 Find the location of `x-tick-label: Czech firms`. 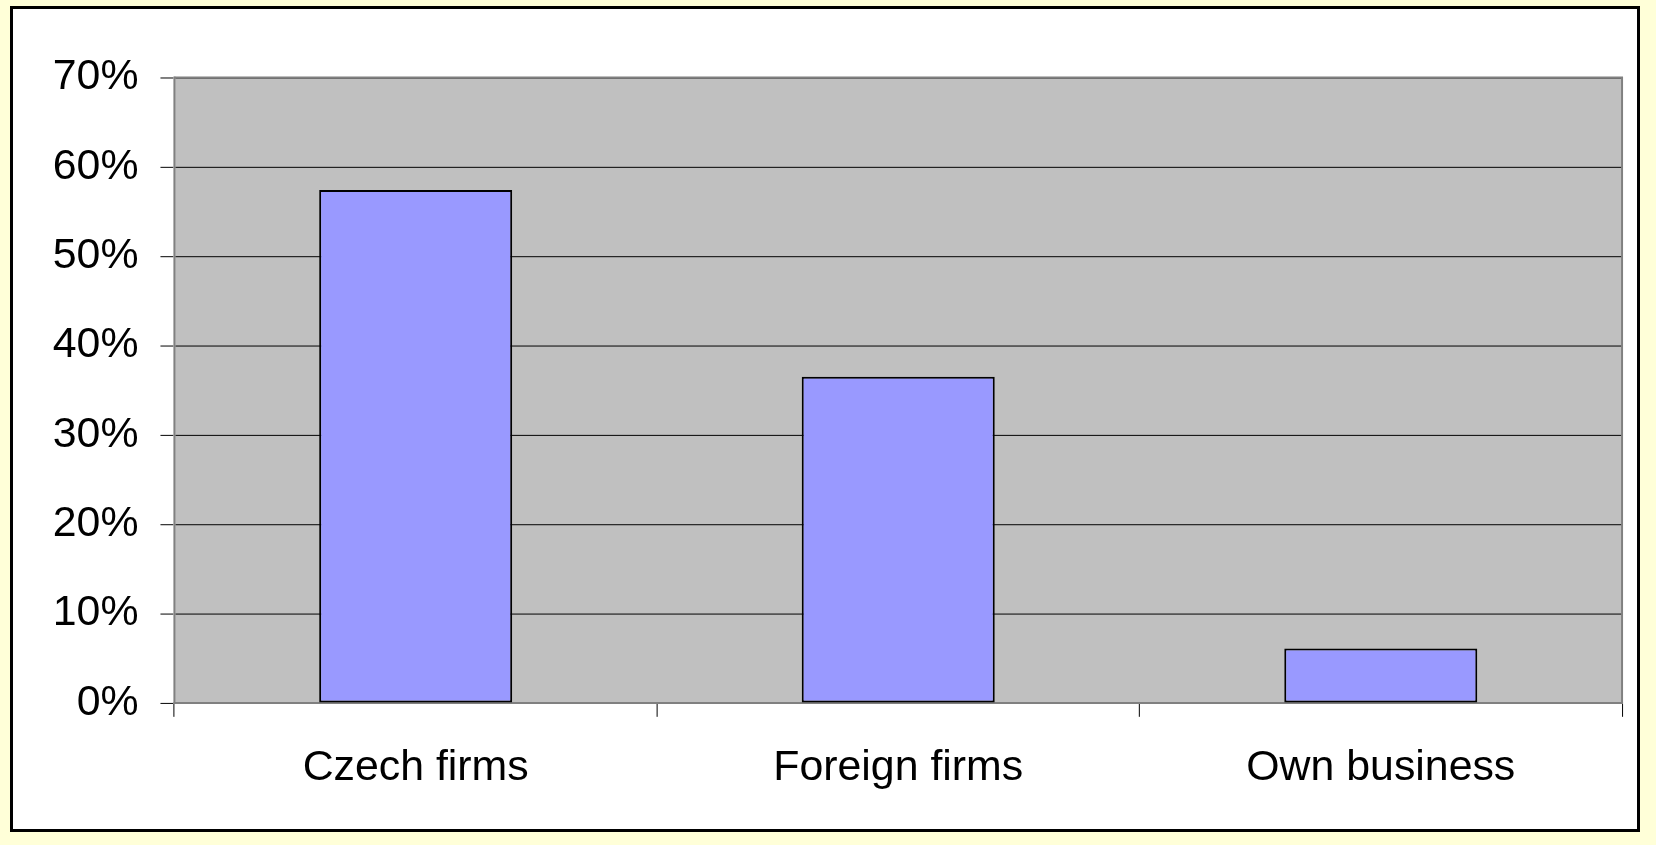

x-tick-label: Czech firms is located at coordinates (415, 765).